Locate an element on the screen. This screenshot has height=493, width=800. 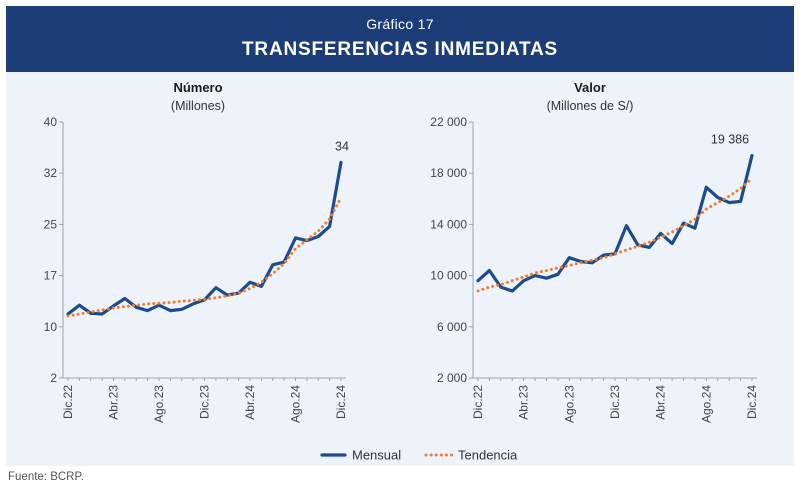
panel-1-y-tick-label: 6 000 is located at coordinates (452, 327).